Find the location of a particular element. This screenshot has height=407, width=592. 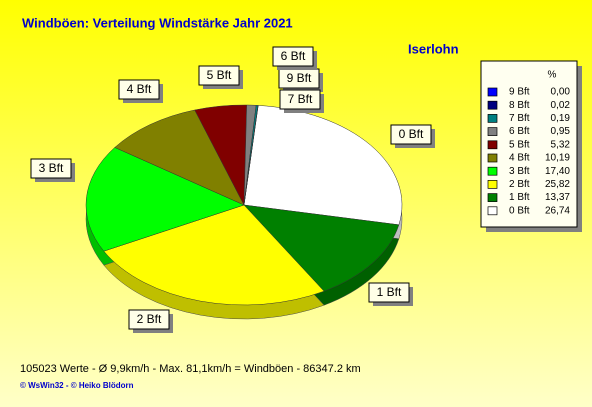

legend-value: 17,40 is located at coordinates (557, 171).